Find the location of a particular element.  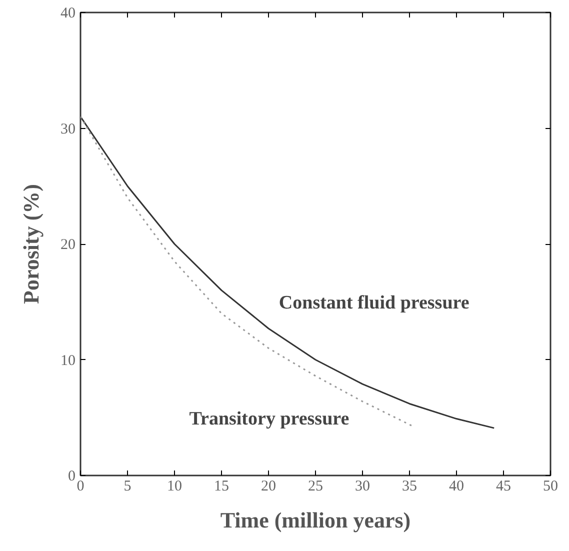

y-tick-label: 10 is located at coordinates (68, 360).